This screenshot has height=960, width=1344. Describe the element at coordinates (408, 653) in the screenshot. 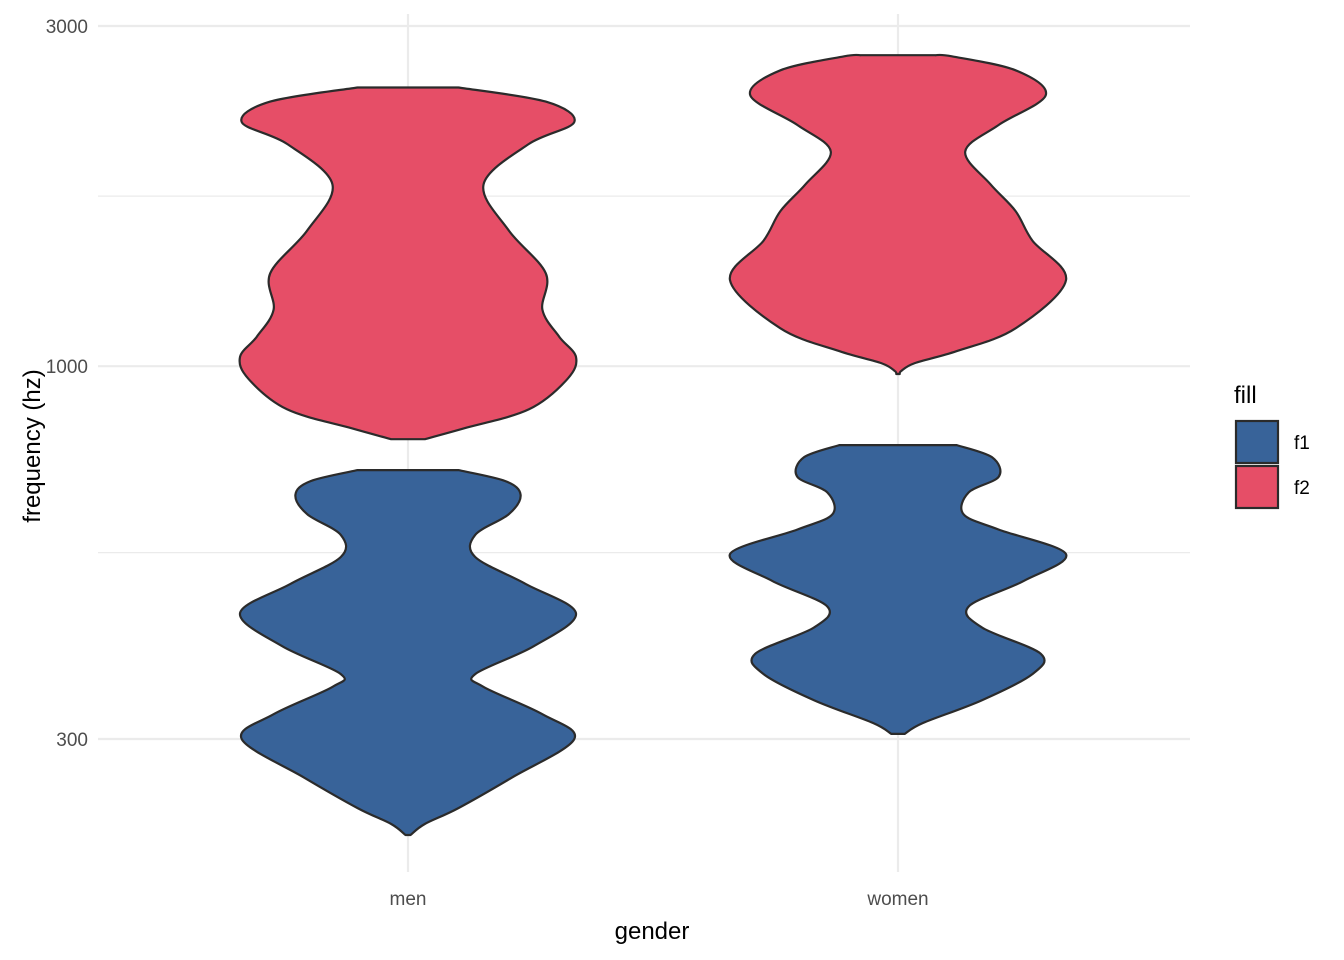

I see `violin-f1-men` at that location.